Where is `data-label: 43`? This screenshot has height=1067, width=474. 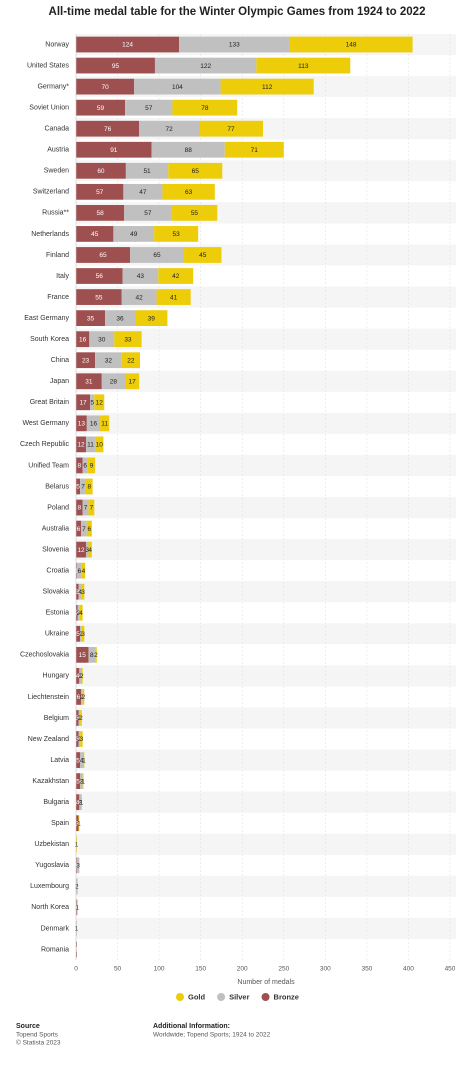
data-label: 43 is located at coordinates (141, 276).